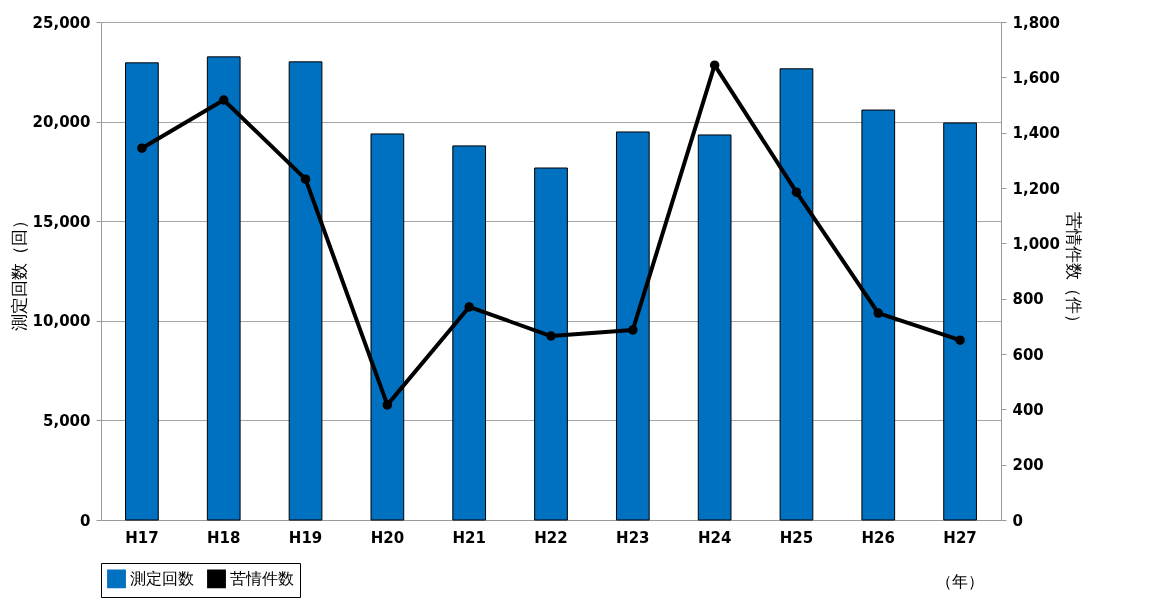 This screenshot has width=1164, height=614. I want to click on legend-label: 測定回数, so click(162, 578).